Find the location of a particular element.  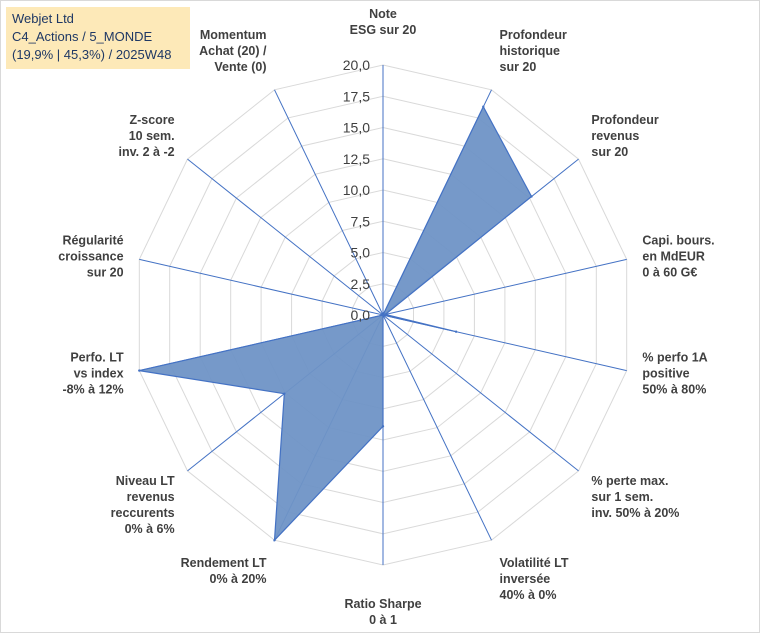

axis-label-line: Ratio Sharpe is located at coordinates (382, 604).